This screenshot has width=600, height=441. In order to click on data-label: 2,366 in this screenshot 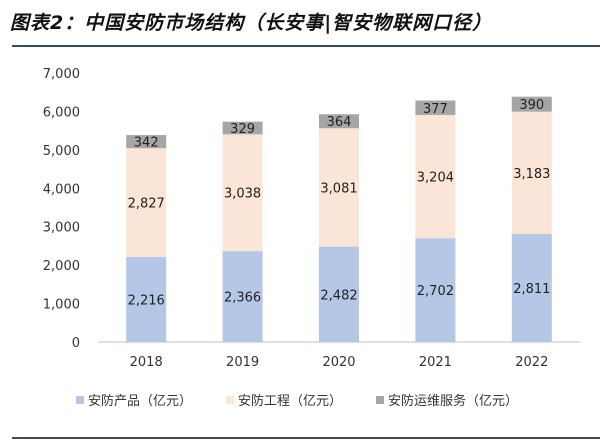, I will do `click(242, 298)`.